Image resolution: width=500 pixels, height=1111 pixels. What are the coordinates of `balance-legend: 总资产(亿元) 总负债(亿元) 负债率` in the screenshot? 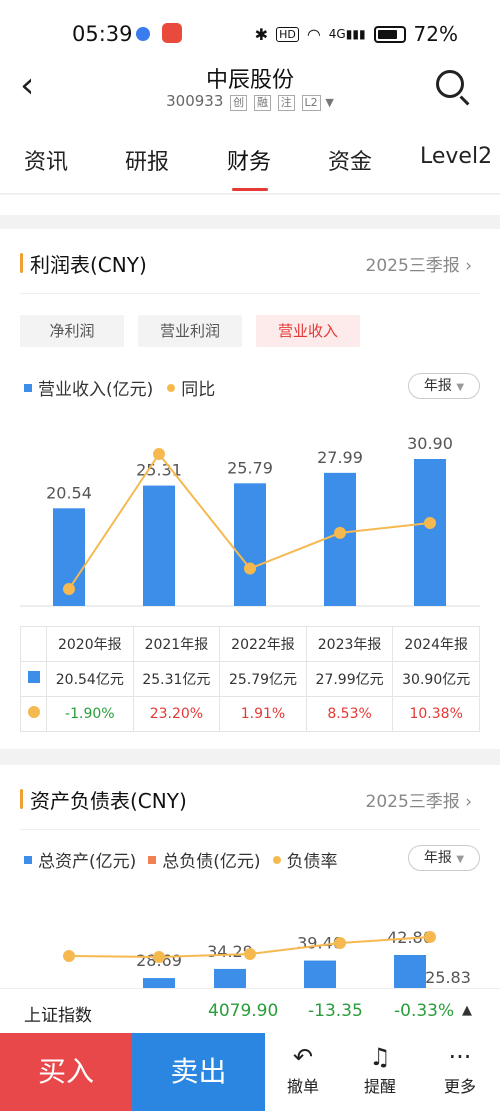 It's located at (181, 859).